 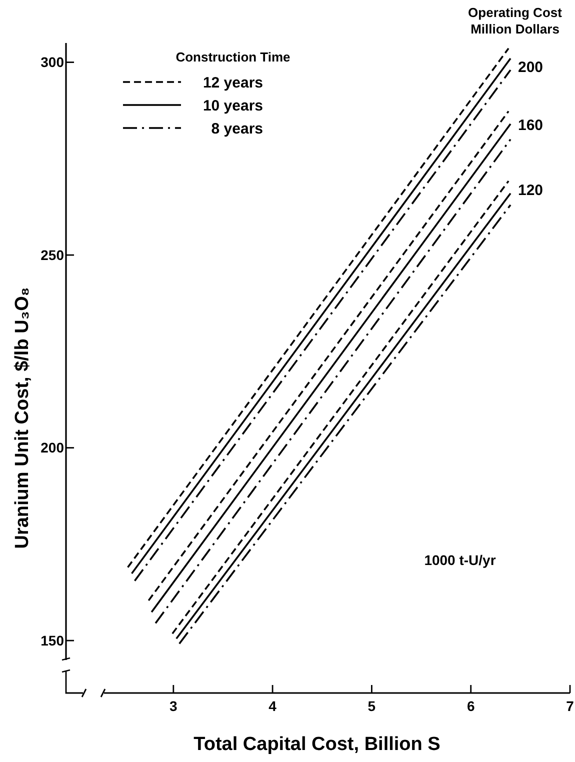 I want to click on annotation: 120, so click(x=531, y=190).